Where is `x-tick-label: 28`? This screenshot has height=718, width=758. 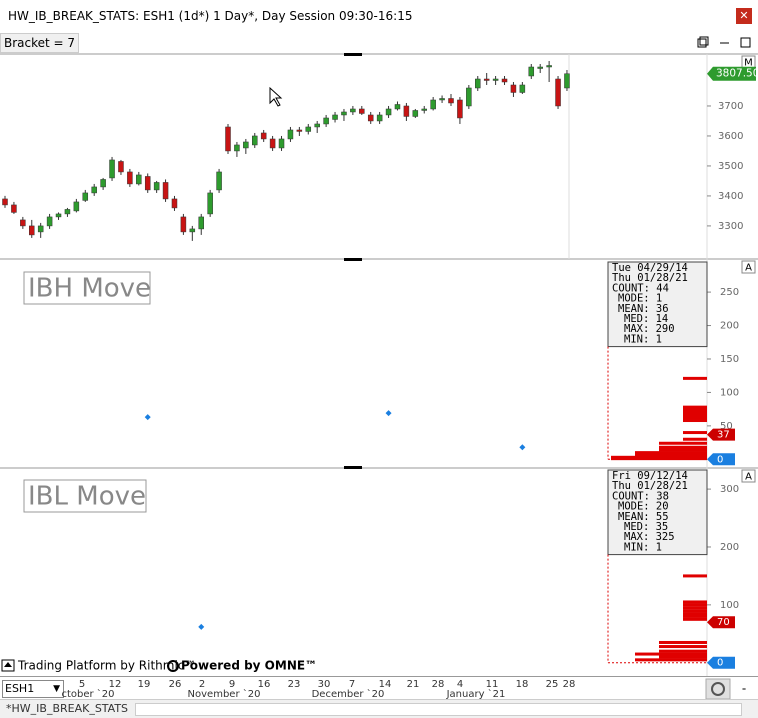
x-tick-label: 28 is located at coordinates (438, 684).